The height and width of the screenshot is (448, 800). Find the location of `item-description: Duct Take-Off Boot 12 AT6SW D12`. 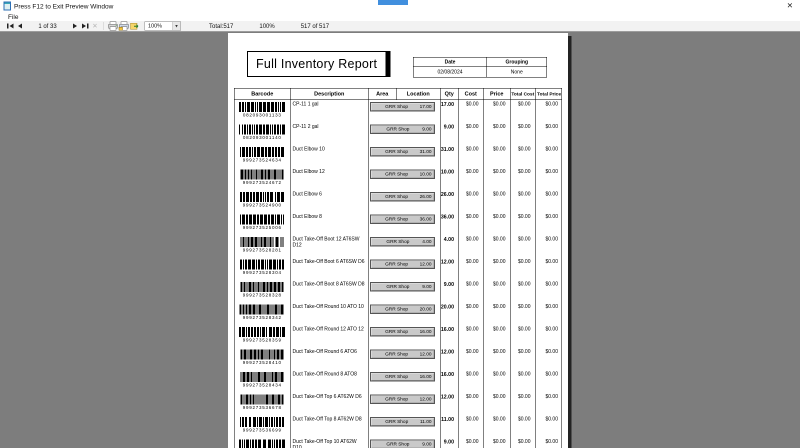

item-description: Duct Take-Off Boot 12 AT6SW D12 is located at coordinates (330, 246).